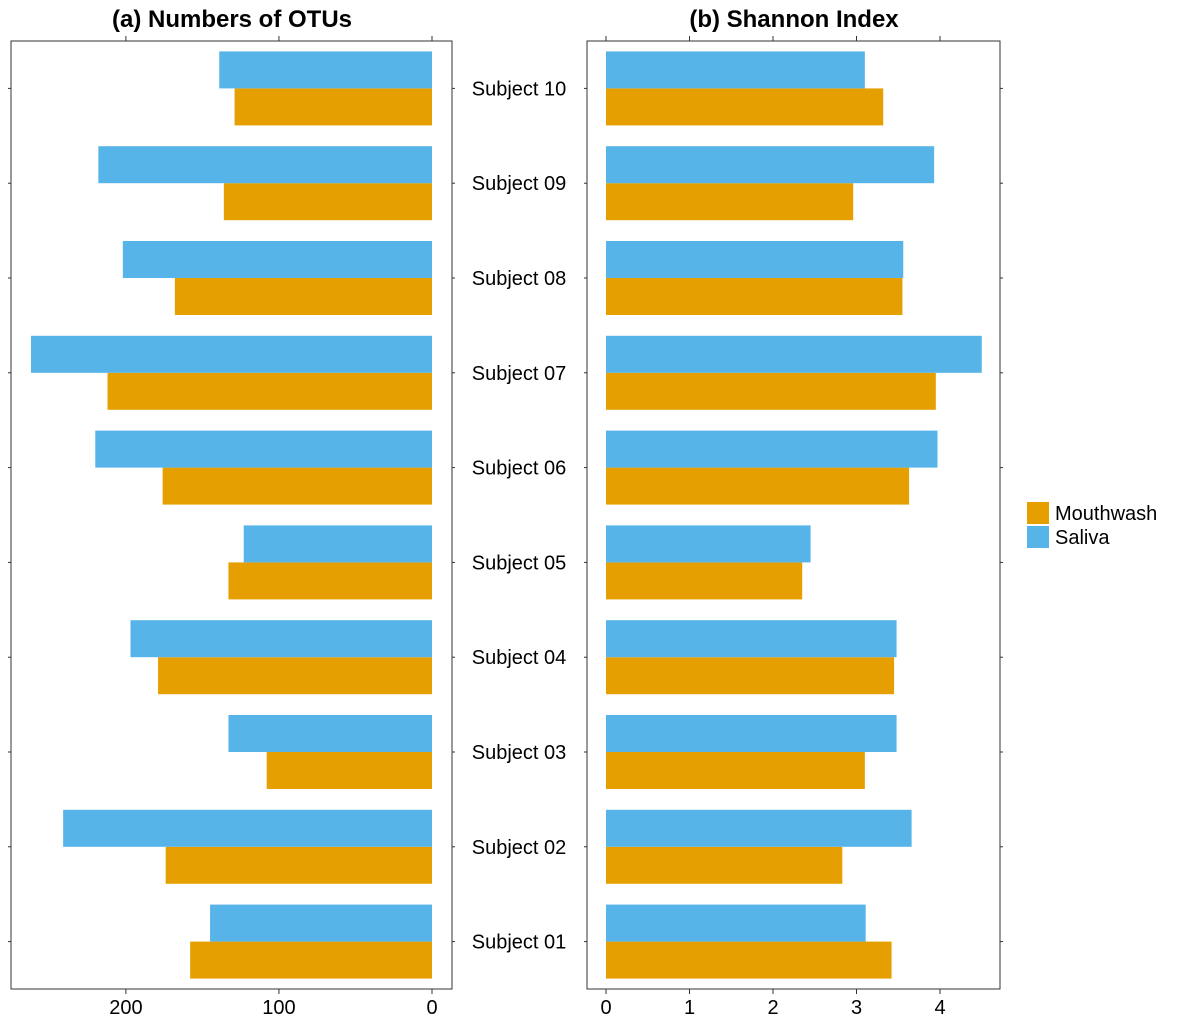 Image resolution: width=1179 pixels, height=1014 pixels. Describe the element at coordinates (794, 19) in the screenshot. I see `panel-b-title: (b) Shannon Index` at that location.